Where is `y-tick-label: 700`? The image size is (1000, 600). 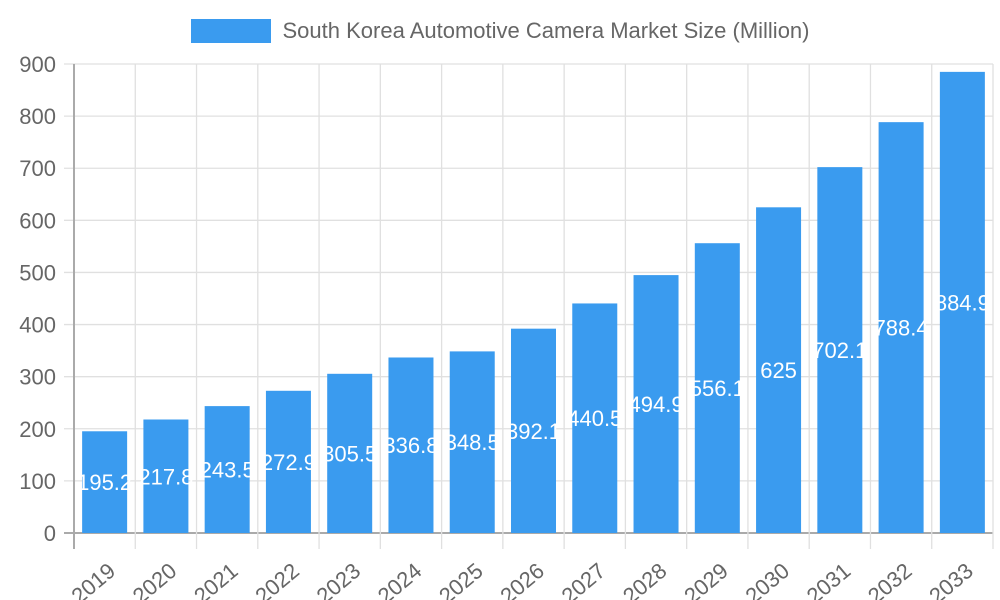 y-tick-label: 700 is located at coordinates (37, 168).